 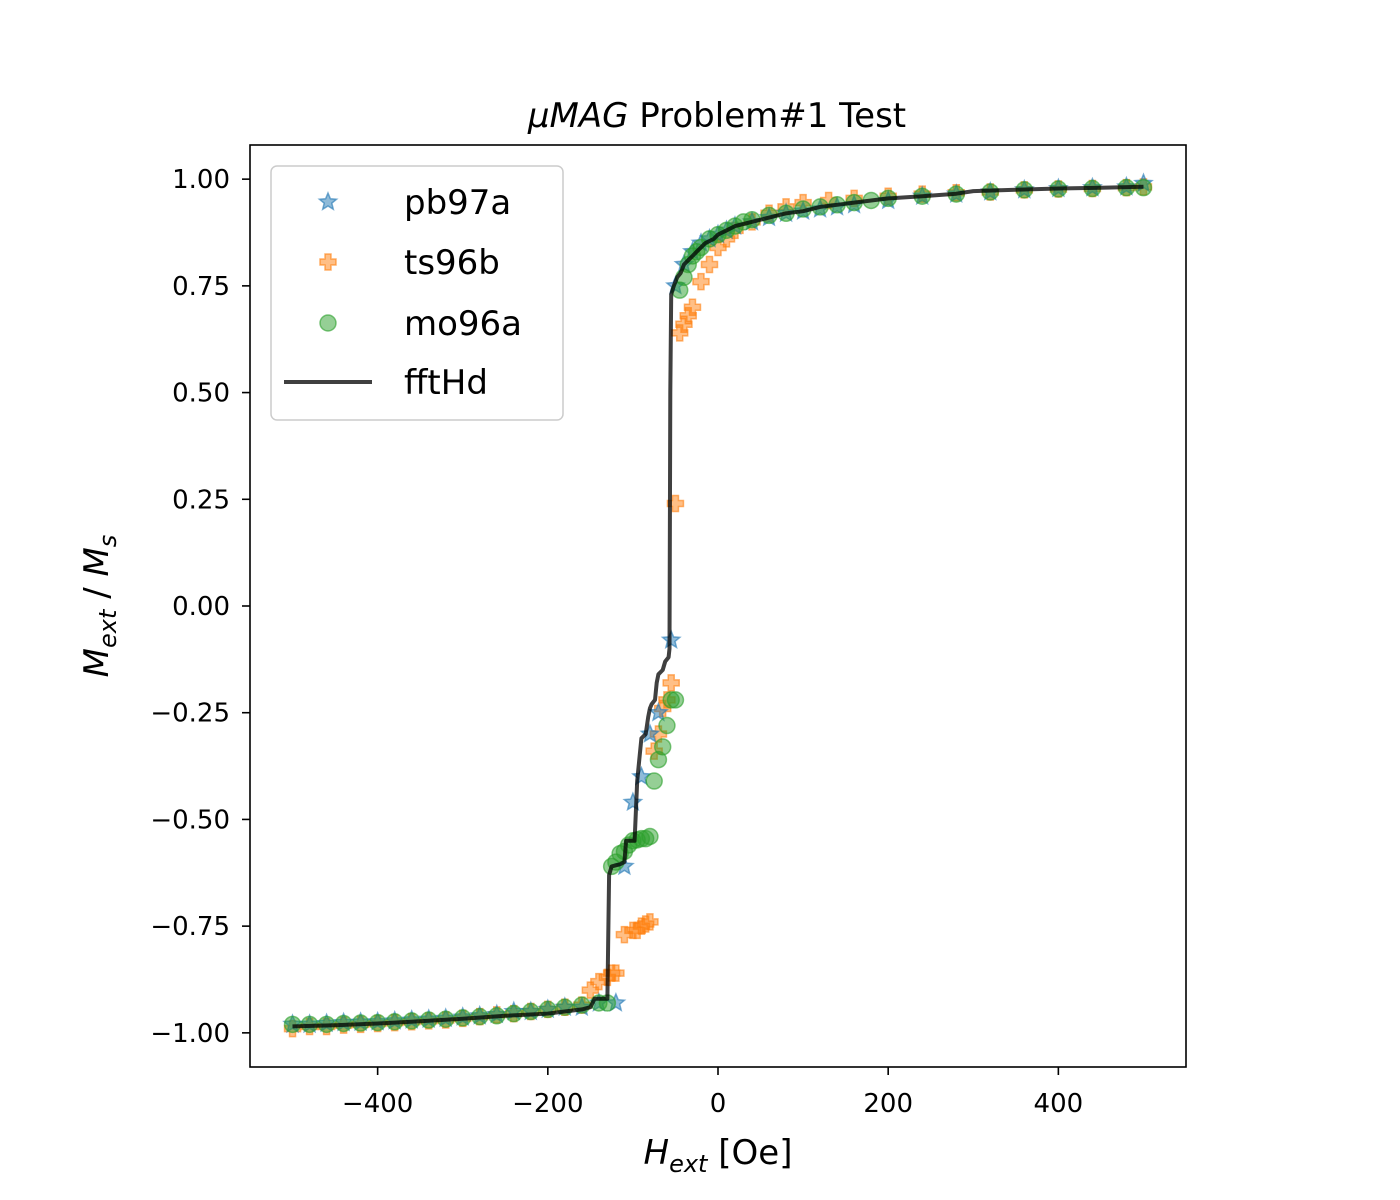 I want to click on x-tick-label: −200, so click(x=547, y=1104).